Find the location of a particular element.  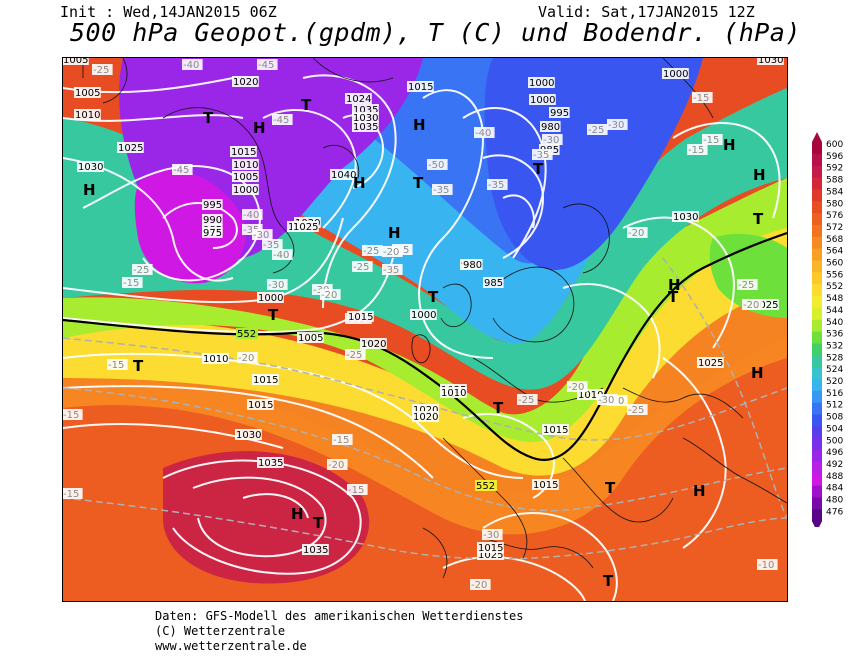

legend-value: 484 is located at coordinates (834, 489).